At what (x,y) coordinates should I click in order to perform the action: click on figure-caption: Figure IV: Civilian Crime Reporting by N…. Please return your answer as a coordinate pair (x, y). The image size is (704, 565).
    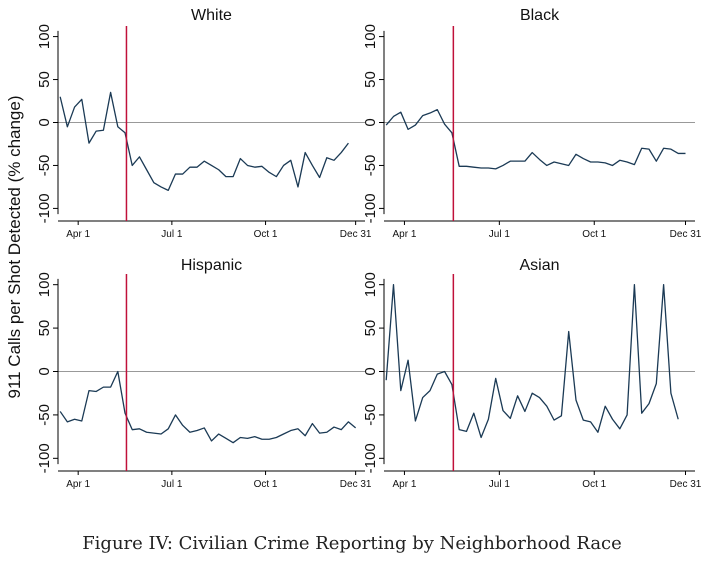
    Looking at the image, I should click on (352, 543).